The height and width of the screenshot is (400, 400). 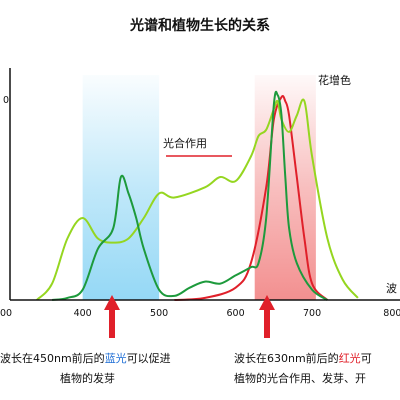 I want to click on red-light-arrow, so click(x=267, y=316).